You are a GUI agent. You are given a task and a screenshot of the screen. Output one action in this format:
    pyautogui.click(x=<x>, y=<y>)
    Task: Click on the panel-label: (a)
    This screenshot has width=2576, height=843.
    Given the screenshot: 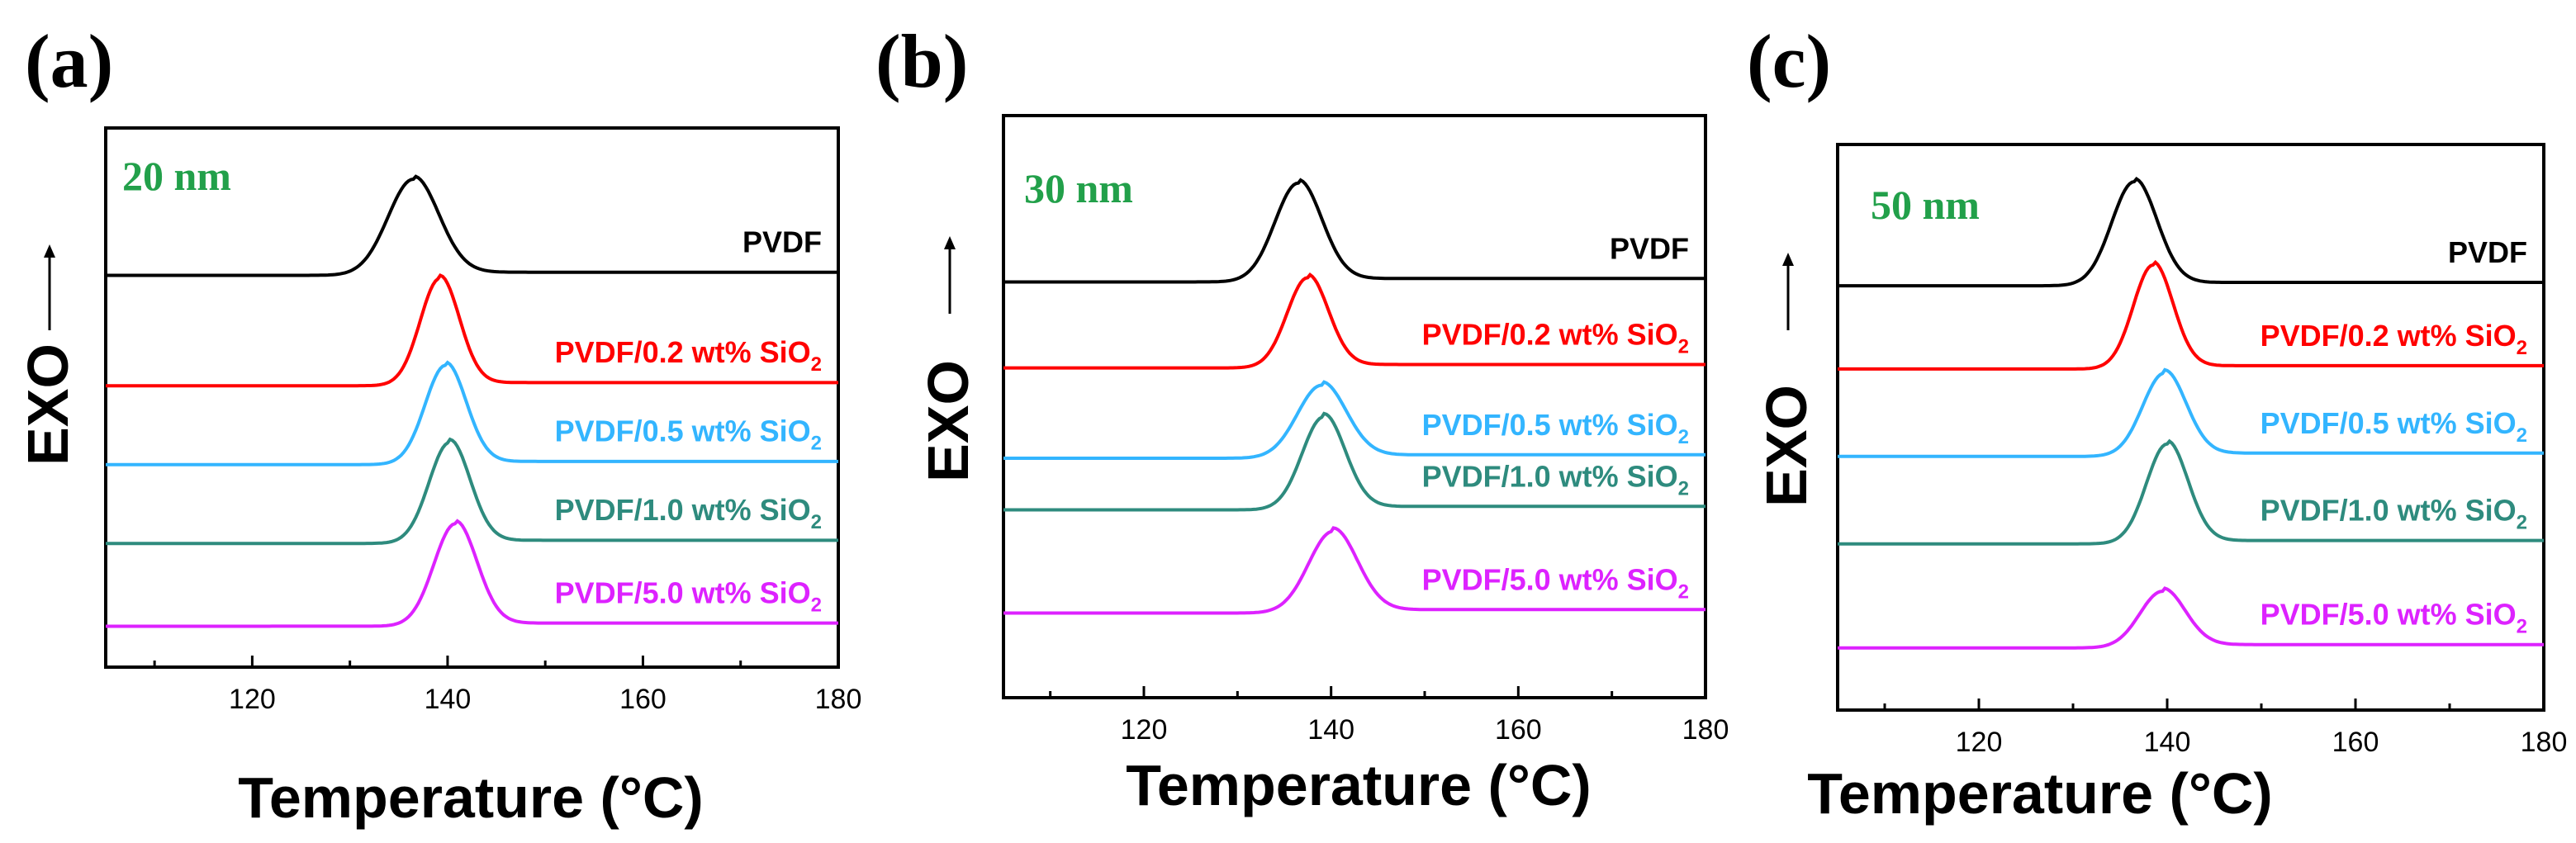 What is the action you would take?
    pyautogui.click(x=69, y=61)
    